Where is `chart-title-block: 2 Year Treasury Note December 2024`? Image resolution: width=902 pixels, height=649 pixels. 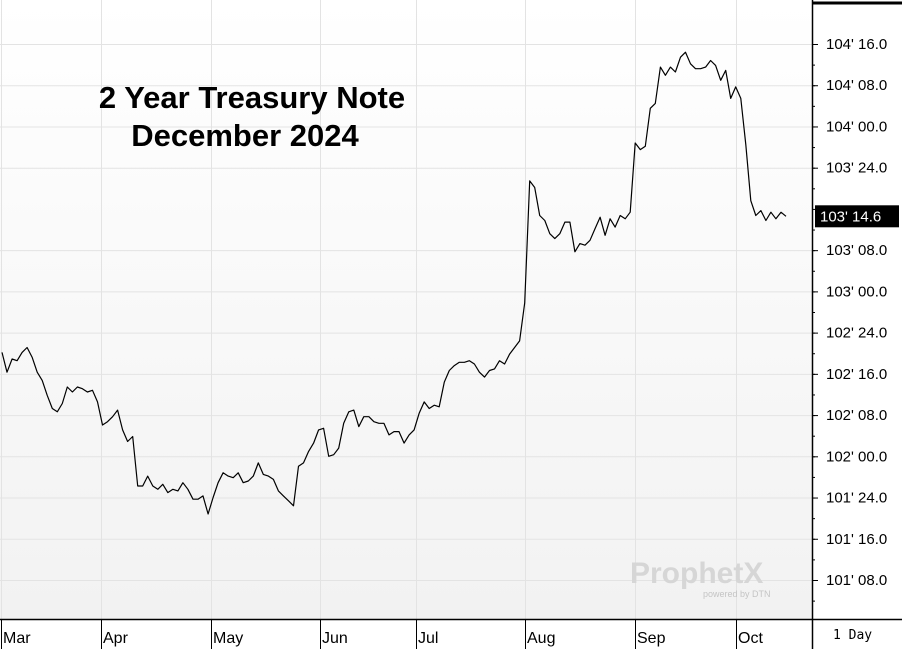
chart-title-block: 2 Year Treasury Note December 2024 is located at coordinates (252, 116).